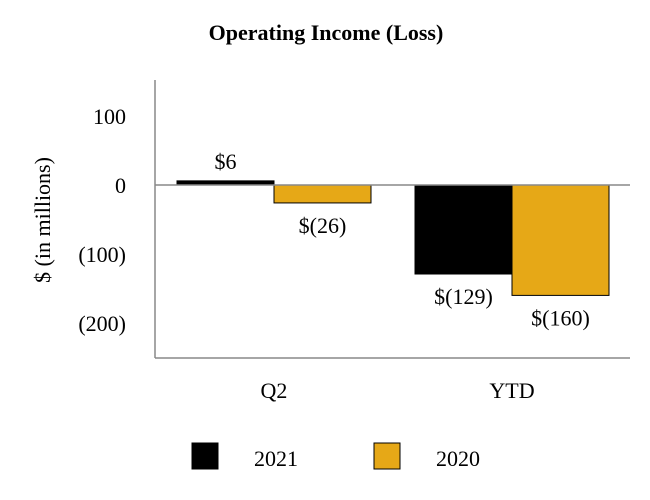  Describe the element at coordinates (274, 390) in the screenshot. I see `category-label-q2: Q2` at that location.